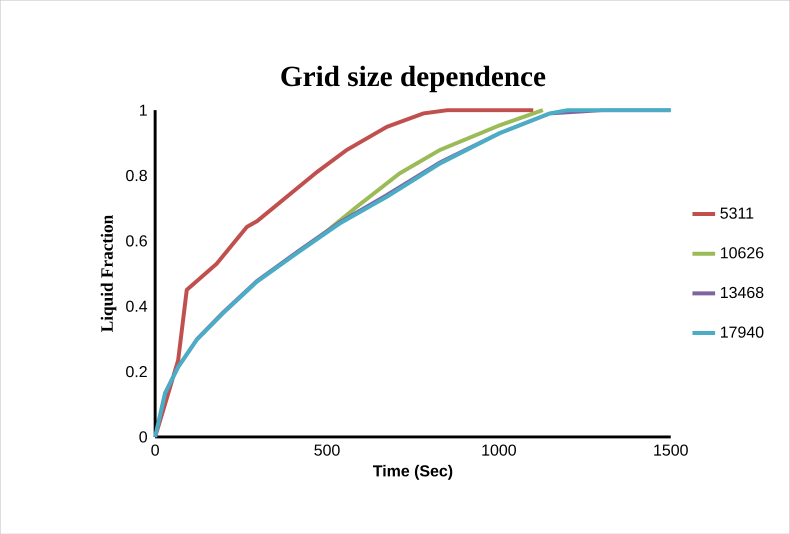 This screenshot has width=790, height=534. I want to click on y-axis-title: Liquid Fraction, so click(108, 273).